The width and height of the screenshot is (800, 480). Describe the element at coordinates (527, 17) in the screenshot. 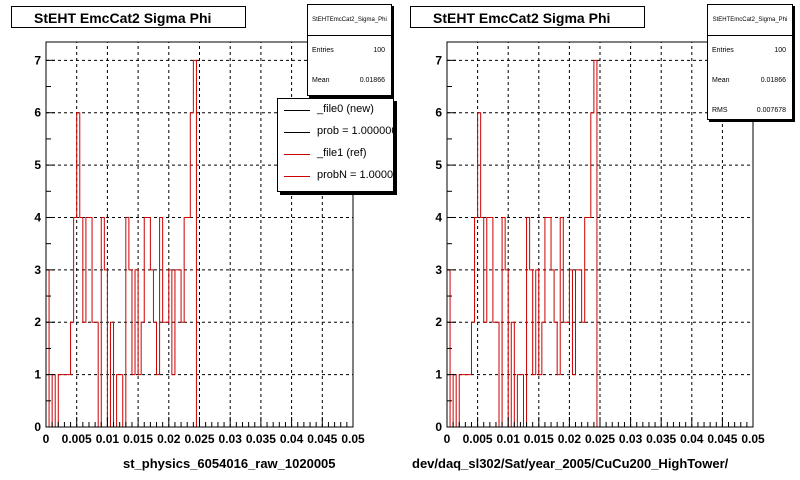

I see `right-pad-title: StEHT EmcCat2 Sigma Phi` at that location.